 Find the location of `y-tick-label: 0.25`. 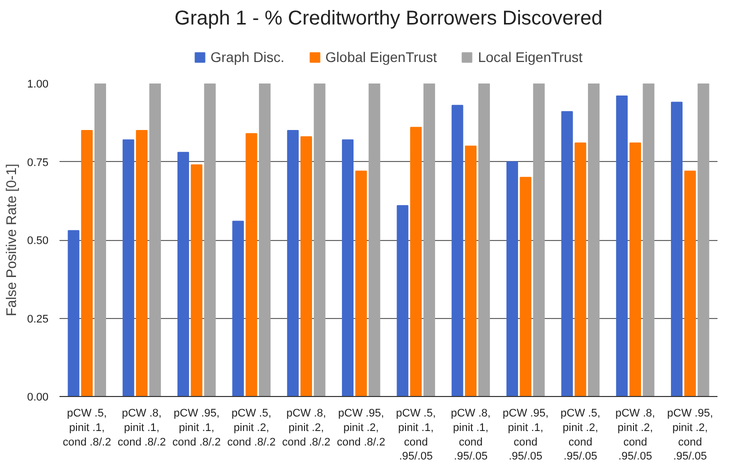

y-tick-label: 0.25 is located at coordinates (38, 319).